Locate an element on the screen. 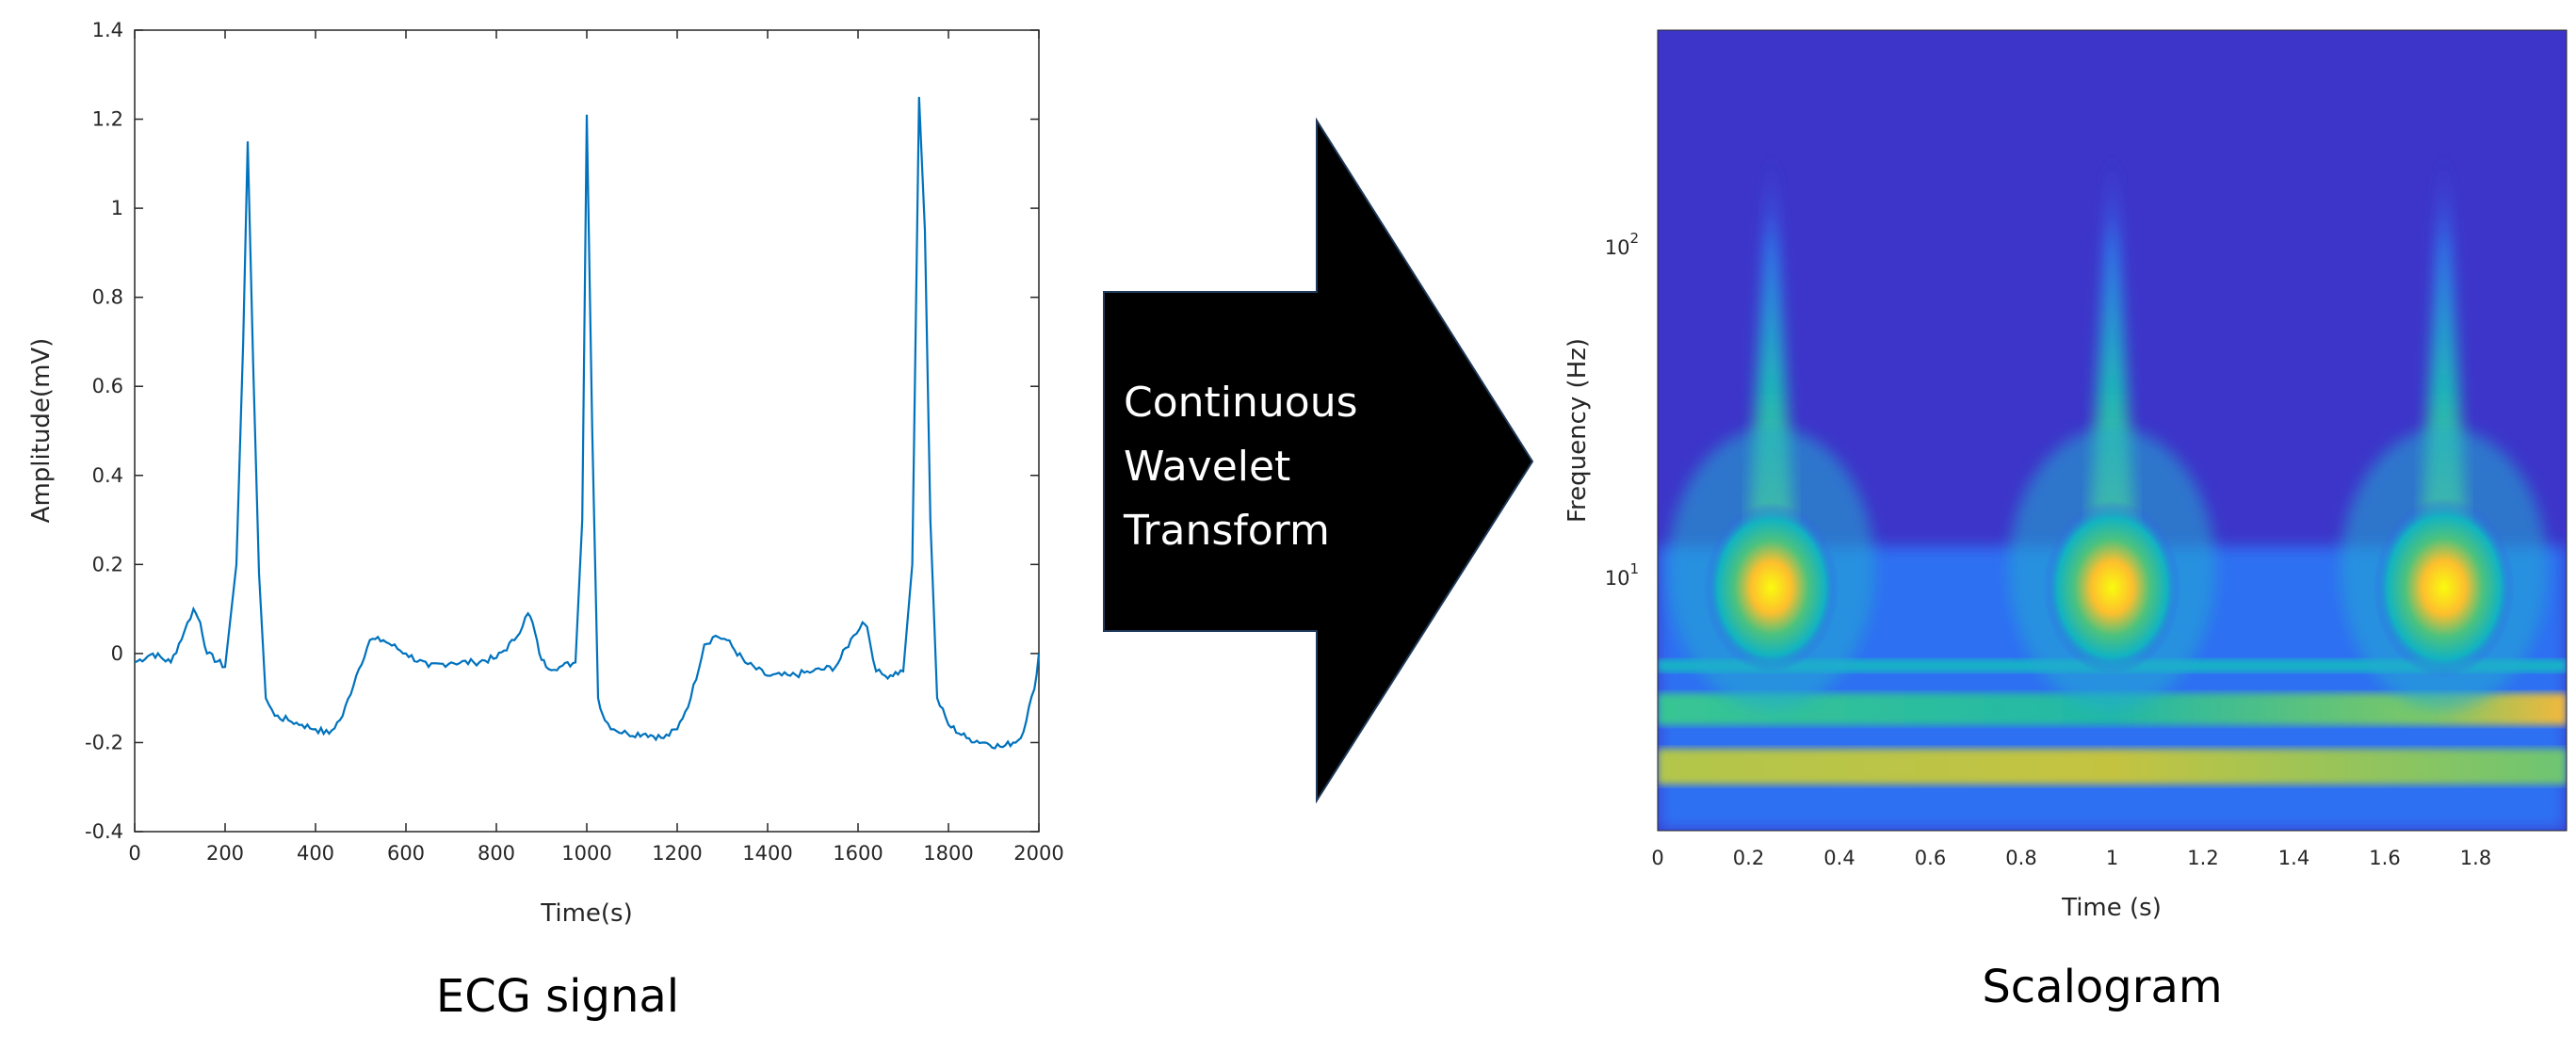  ecg-x-tick-label: 0 is located at coordinates (134, 853).